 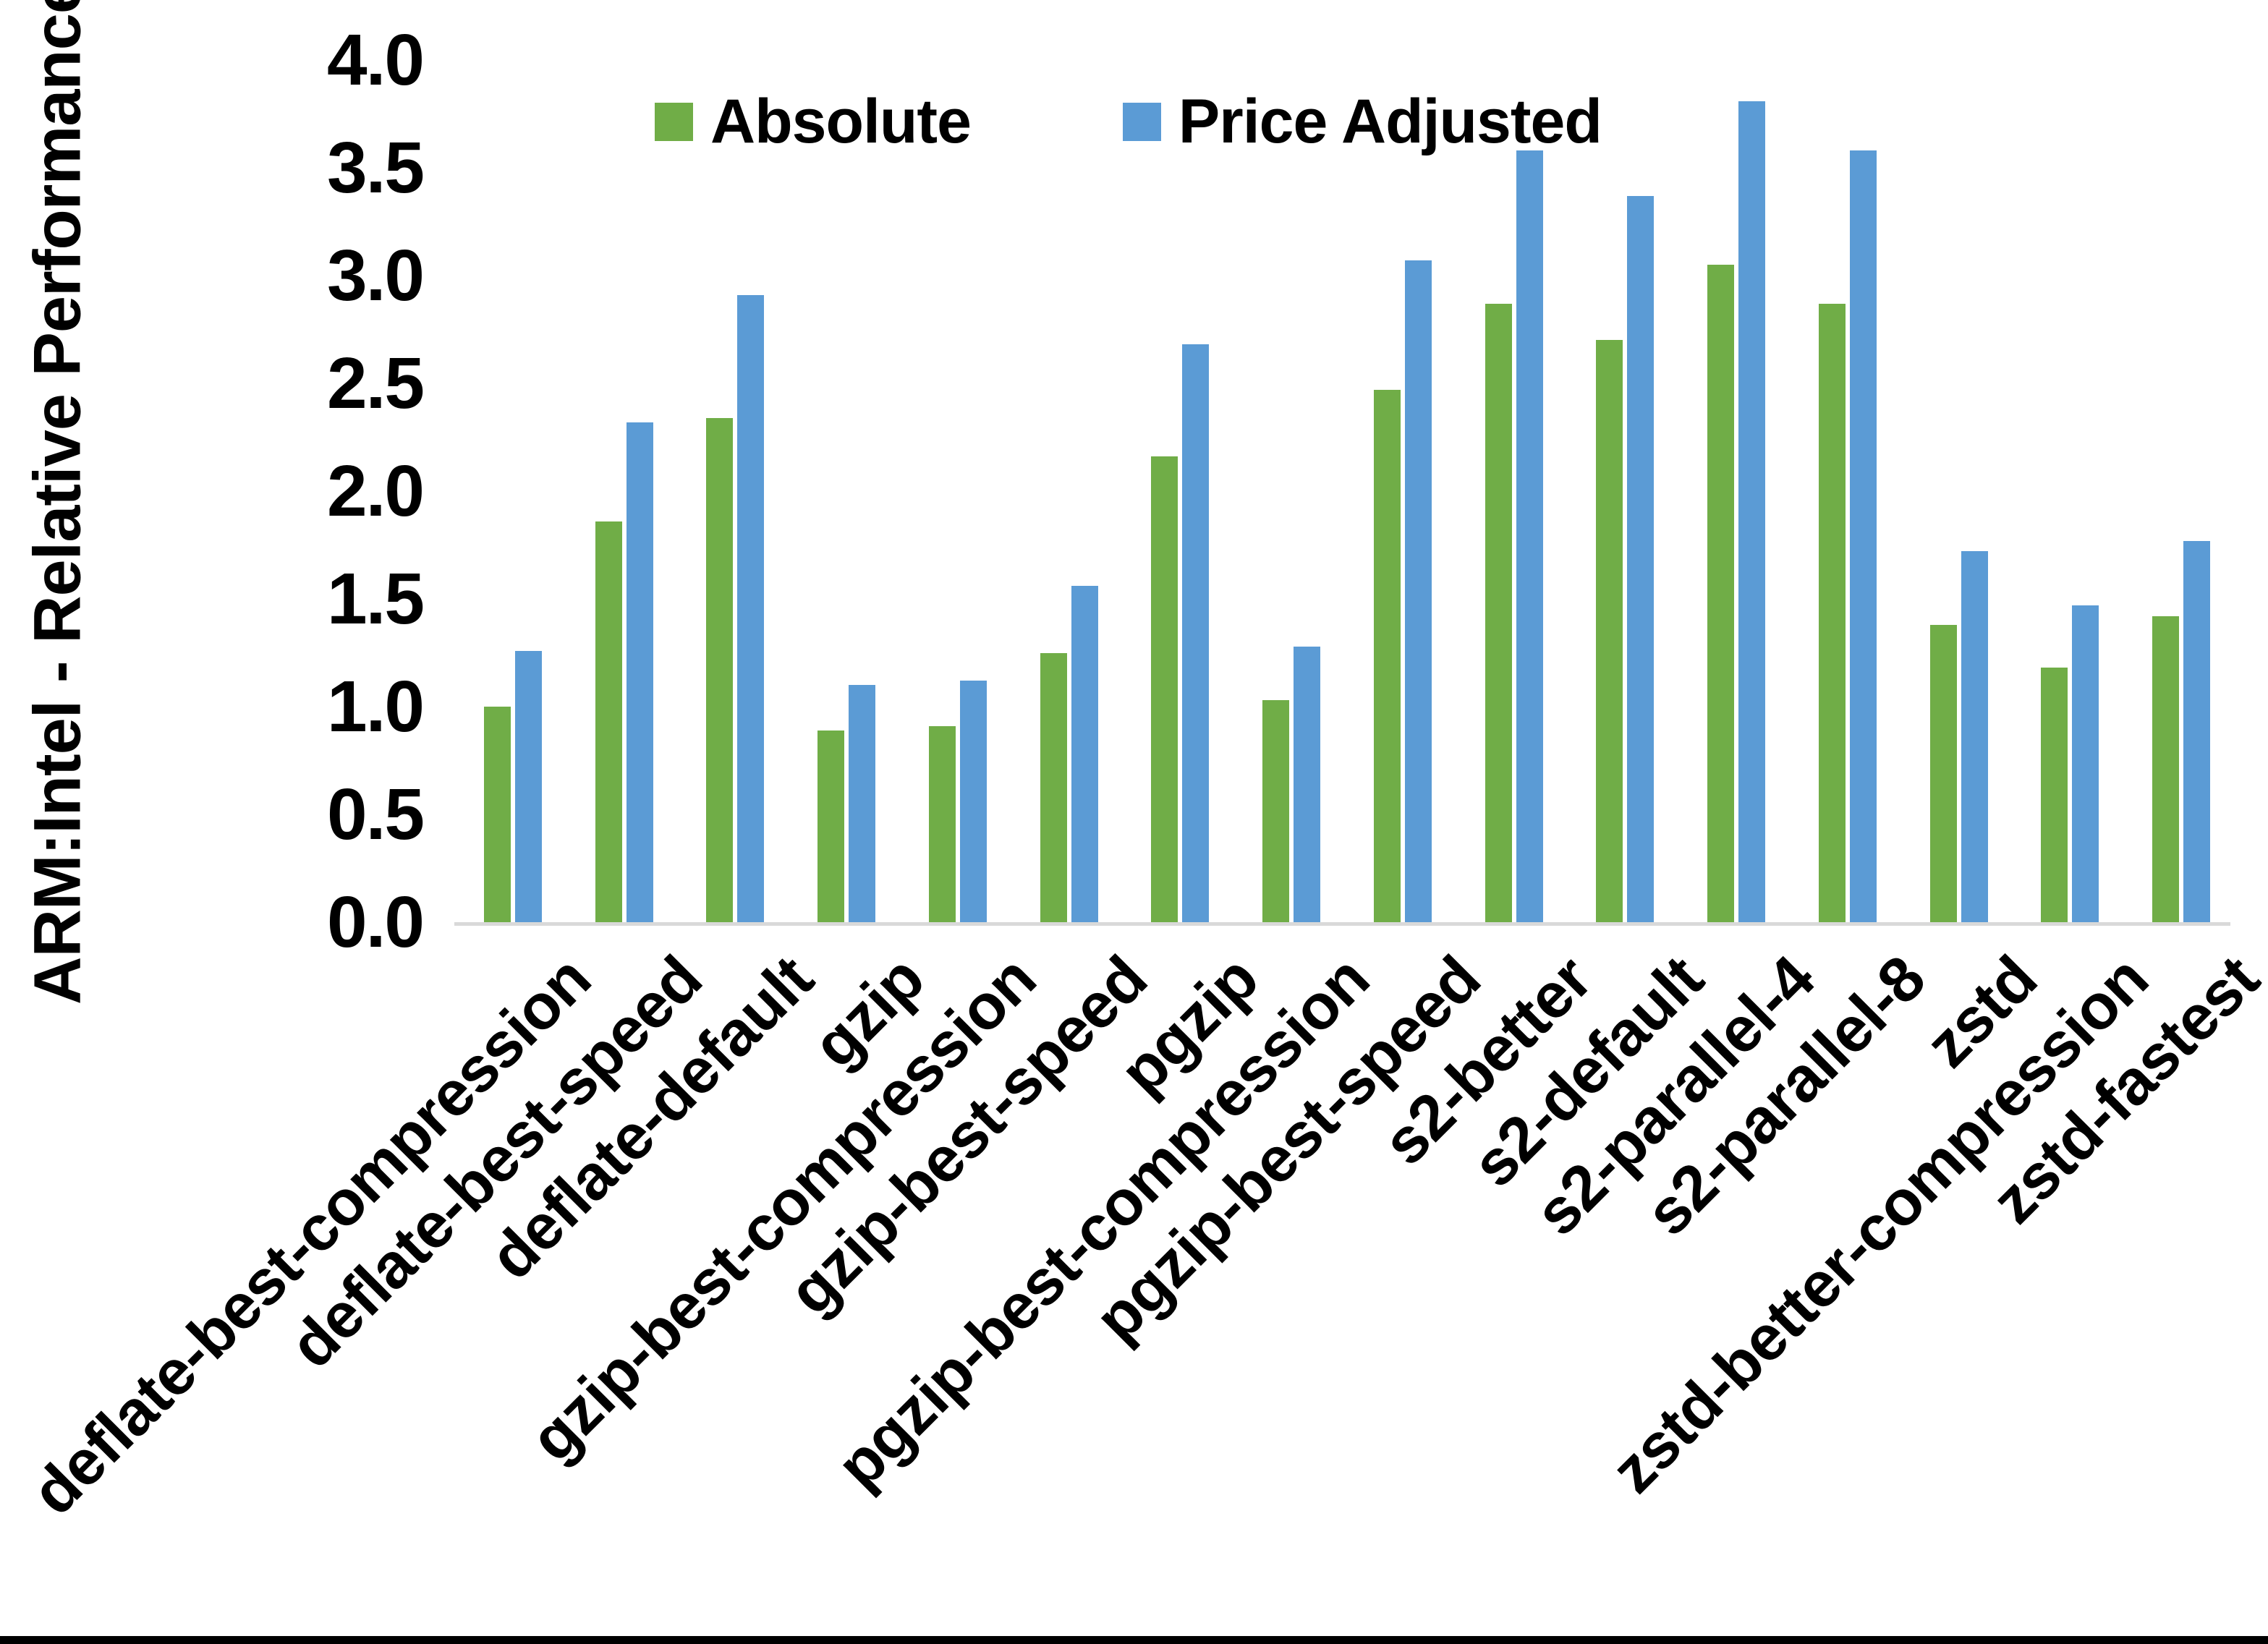 What do you see at coordinates (1134, 1640) in the screenshot?
I see `bottom-border-line` at bounding box center [1134, 1640].